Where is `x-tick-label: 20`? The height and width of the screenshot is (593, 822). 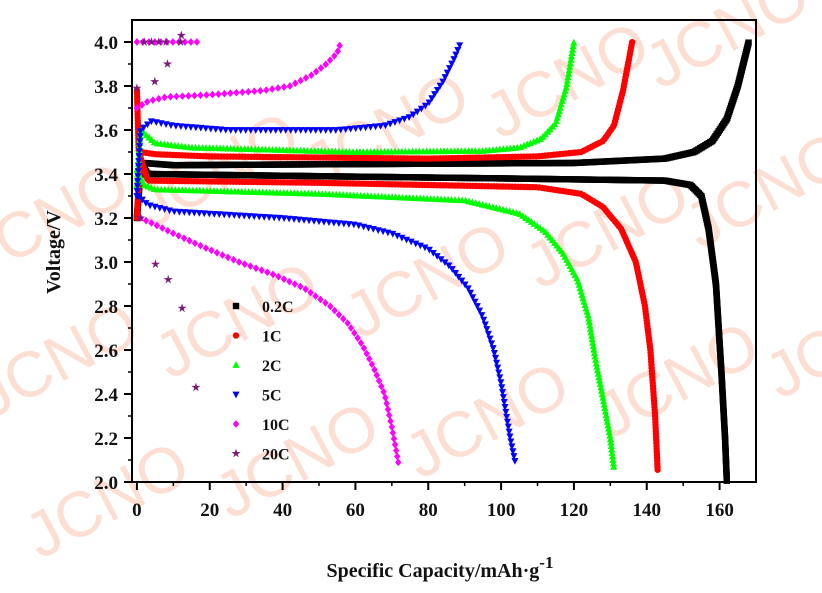
x-tick-label: 20 is located at coordinates (209, 510).